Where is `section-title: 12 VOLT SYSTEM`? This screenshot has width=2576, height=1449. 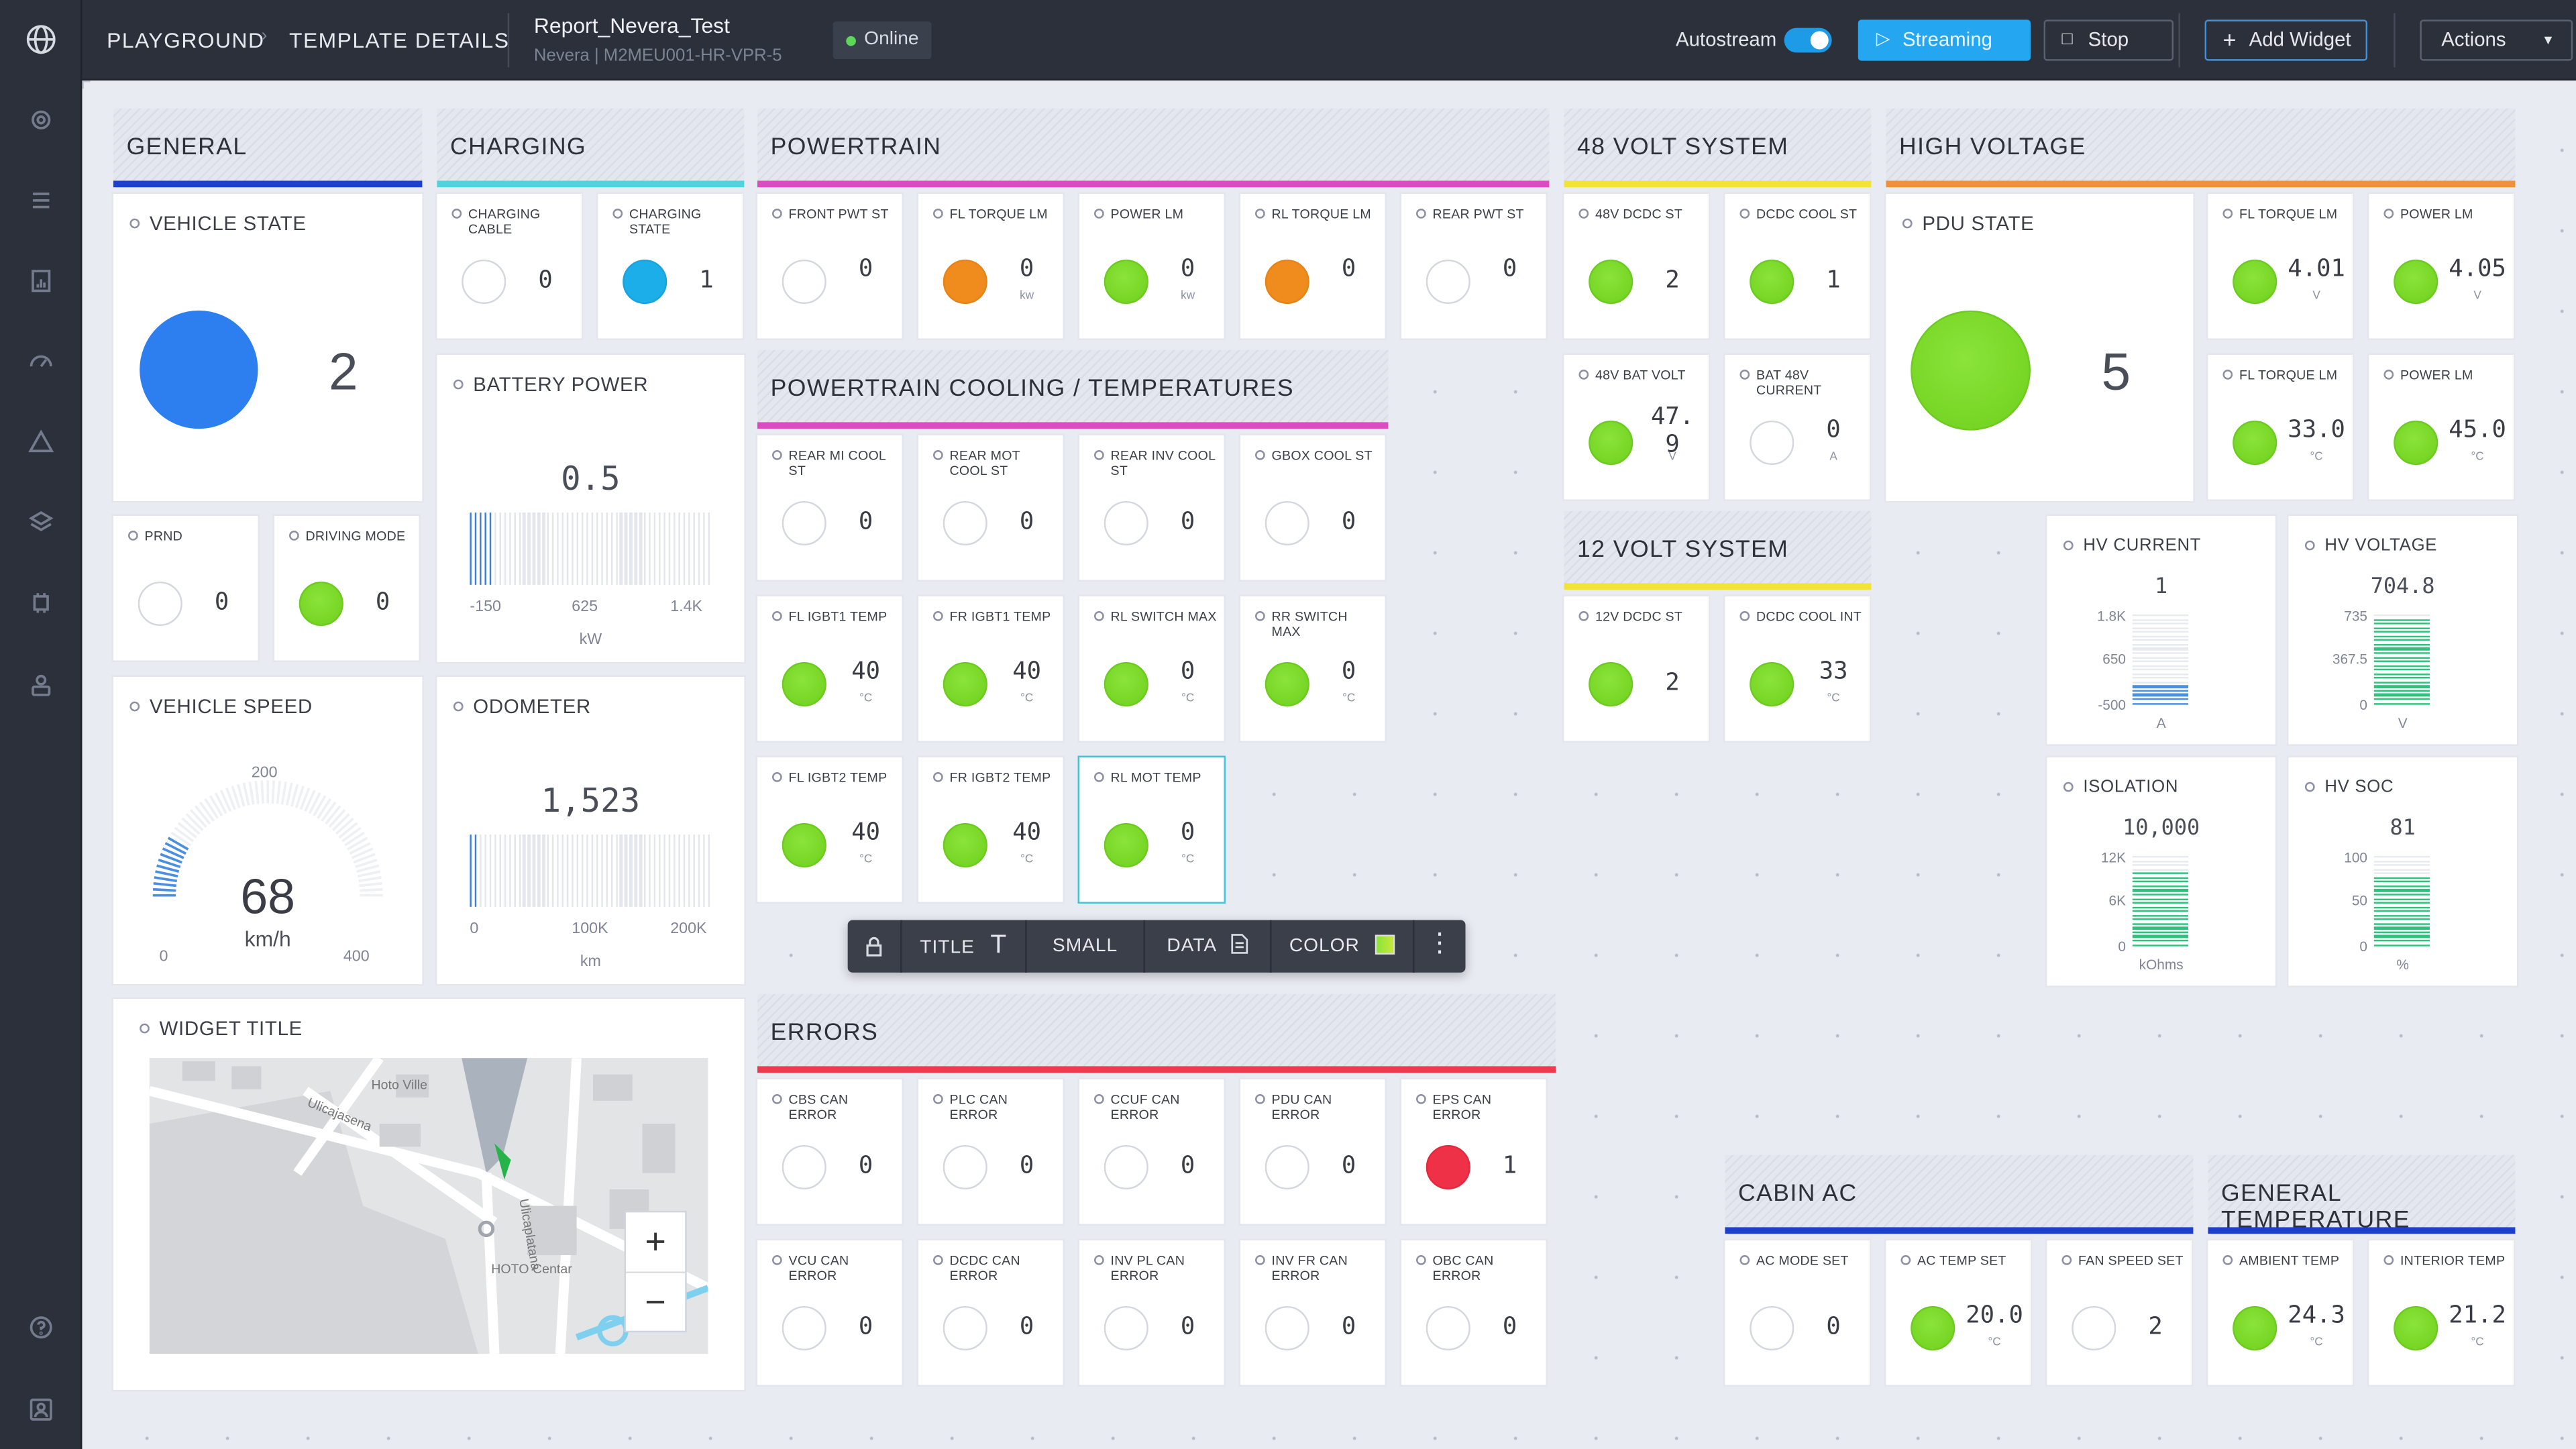 section-title: 12 VOLT SYSTEM is located at coordinates (1683, 550).